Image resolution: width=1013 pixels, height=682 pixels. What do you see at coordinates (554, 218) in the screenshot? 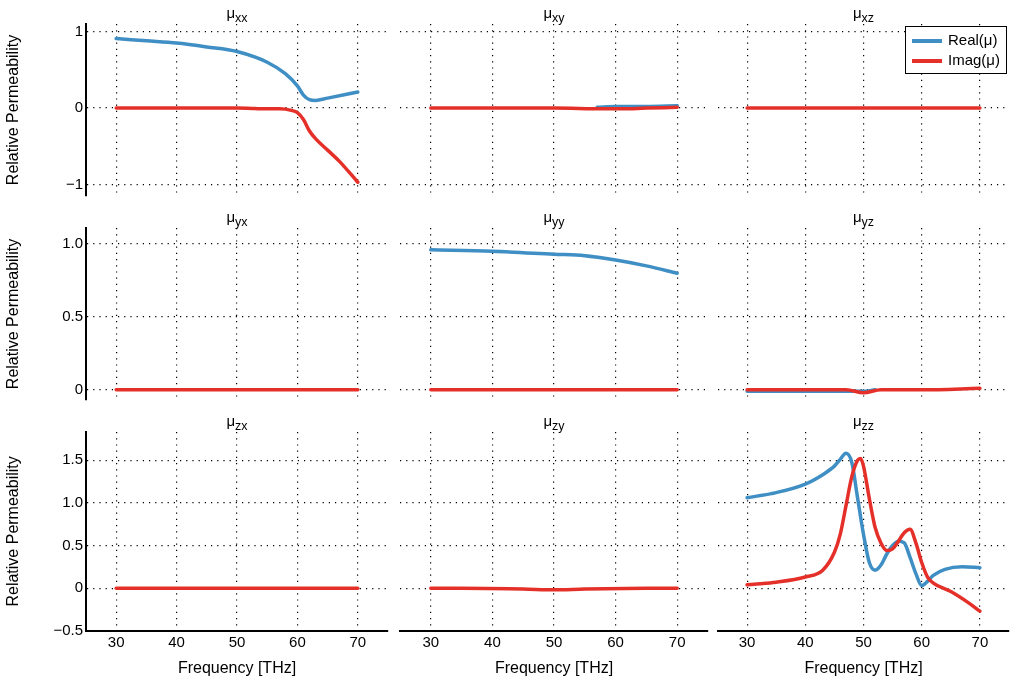
I see `chart-title: μ$_{yy}$` at bounding box center [554, 218].